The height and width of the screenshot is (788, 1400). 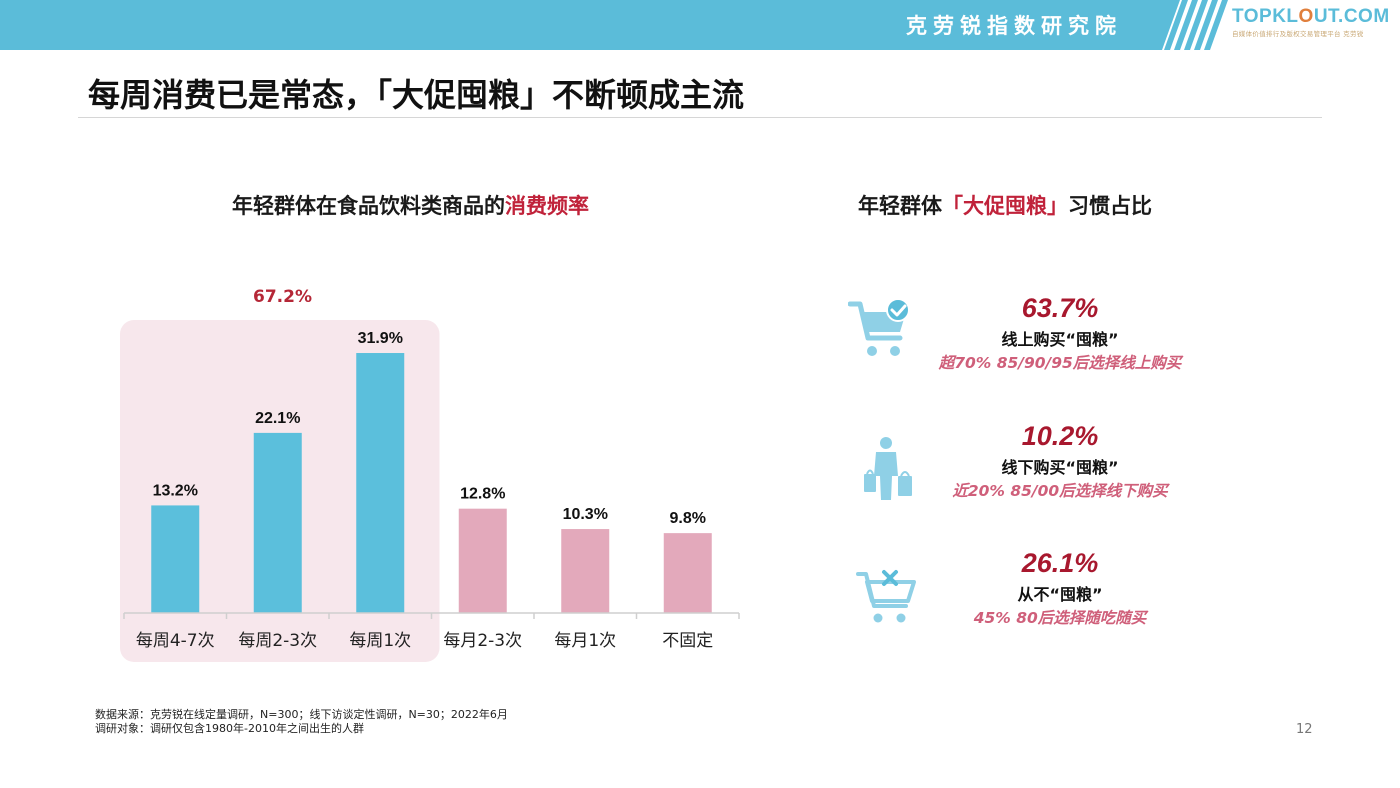 What do you see at coordinates (410, 206) in the screenshot?
I see `left-chart-title: 年轻群体在食品饮料类商品的消费频率` at bounding box center [410, 206].